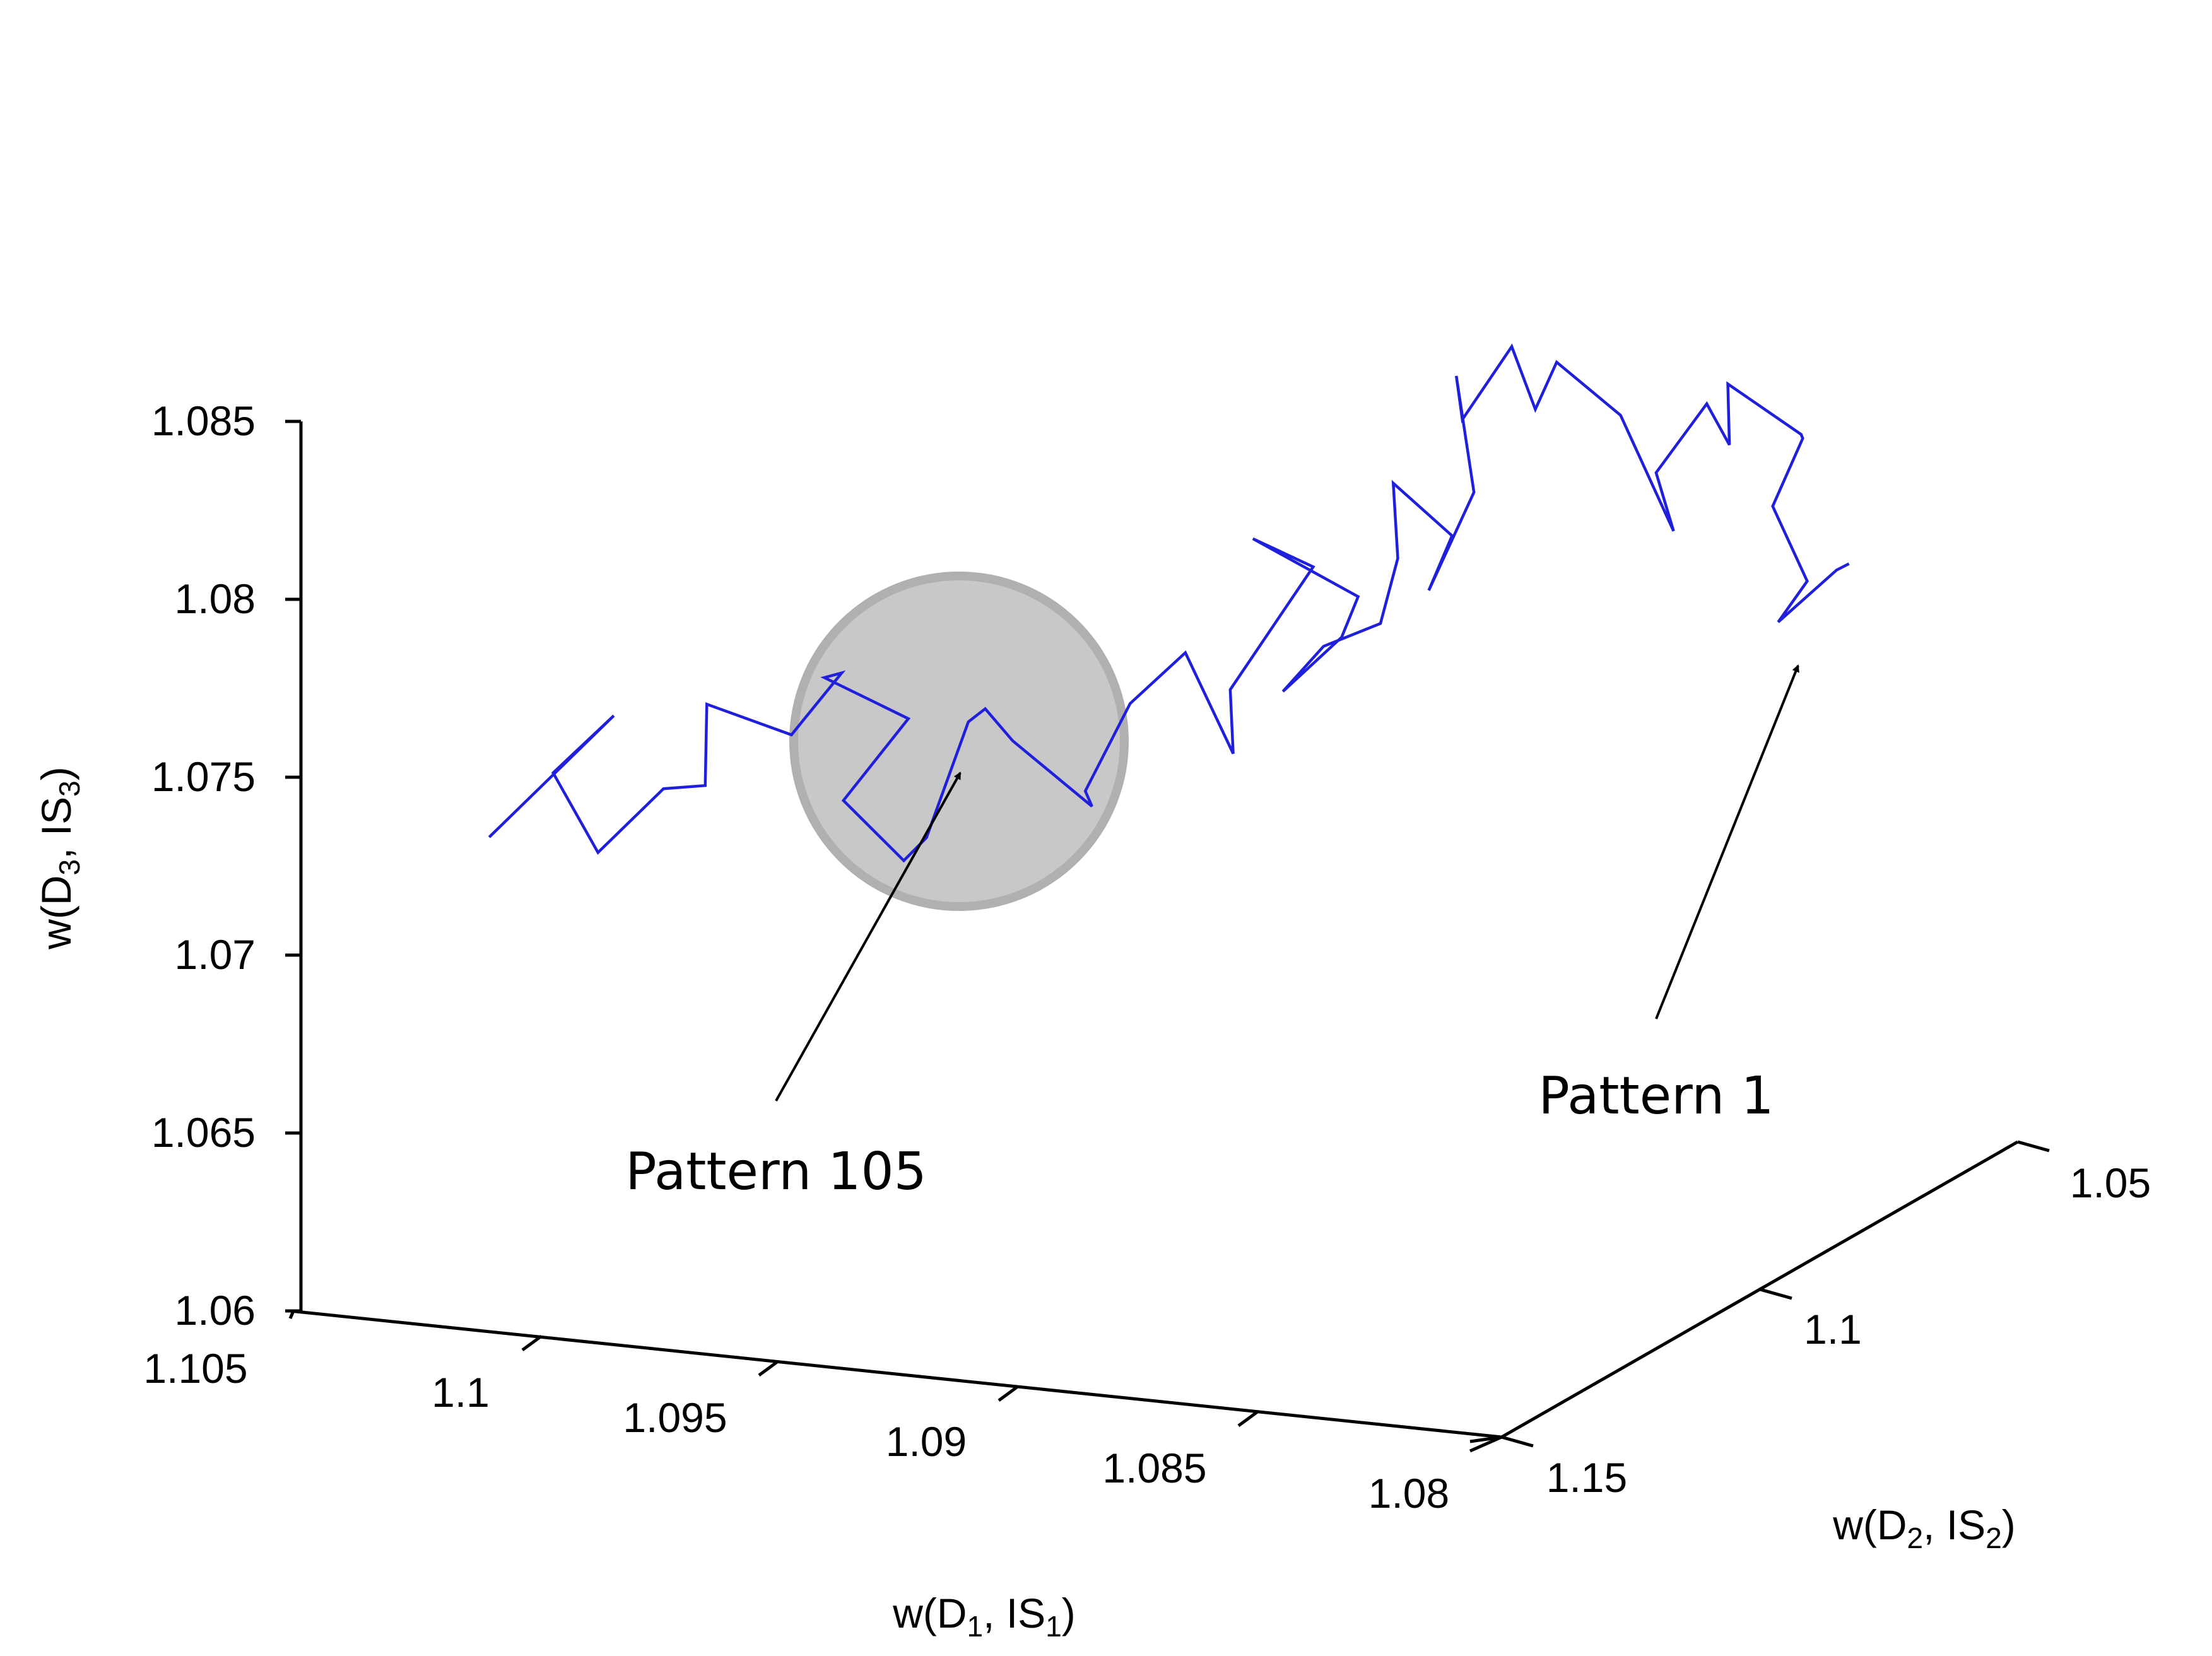 Image resolution: width=2212 pixels, height=1656 pixels. What do you see at coordinates (203, 1133) in the screenshot?
I see `z-tick-label: 1.065` at bounding box center [203, 1133].